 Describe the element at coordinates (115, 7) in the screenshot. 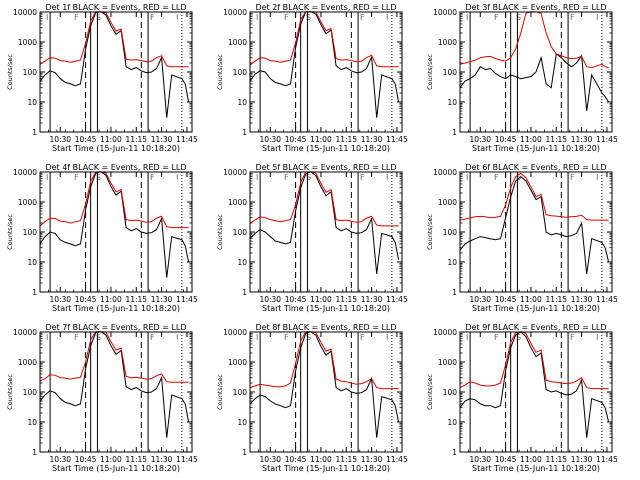

I see `panel-title: Det 1f BLACK = Events, RED = LLD` at that location.